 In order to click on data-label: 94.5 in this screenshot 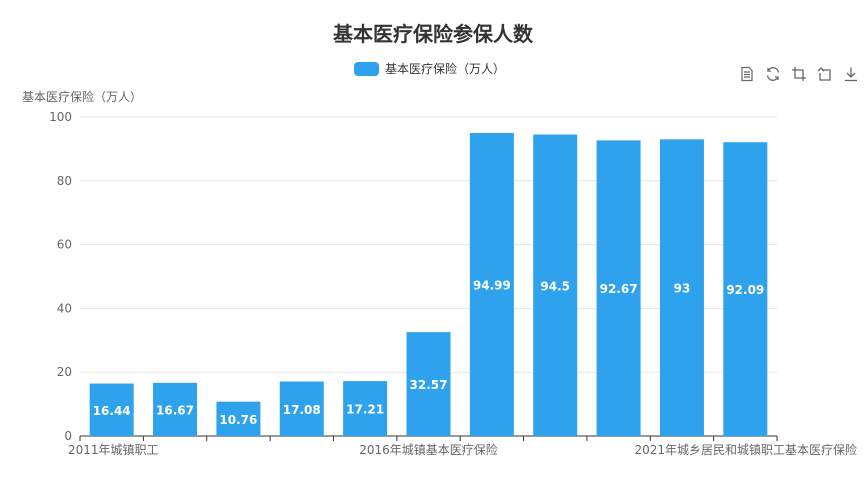, I will do `click(555, 286)`.